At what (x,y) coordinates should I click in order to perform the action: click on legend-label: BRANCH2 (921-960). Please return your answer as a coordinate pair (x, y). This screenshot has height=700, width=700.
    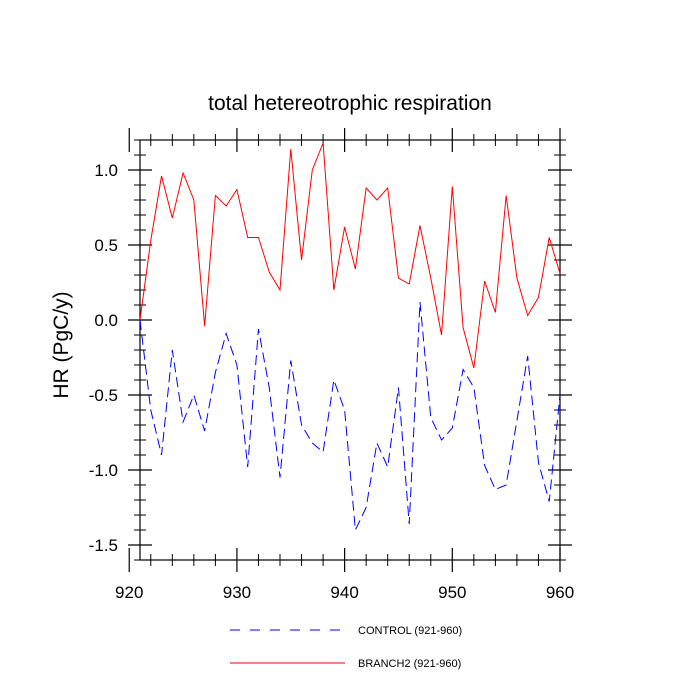
    Looking at the image, I should click on (409, 664).